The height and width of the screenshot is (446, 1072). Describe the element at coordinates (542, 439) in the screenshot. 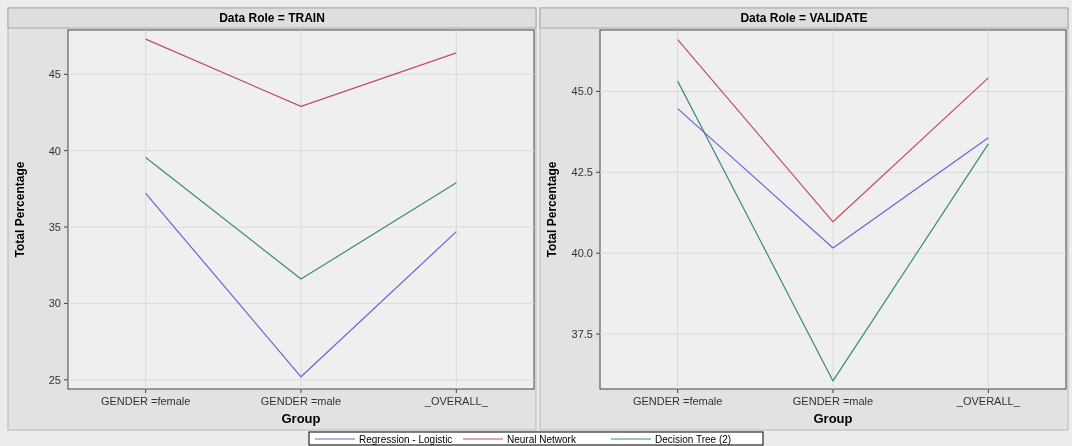

I see `legend-label: Neural Network` at that location.